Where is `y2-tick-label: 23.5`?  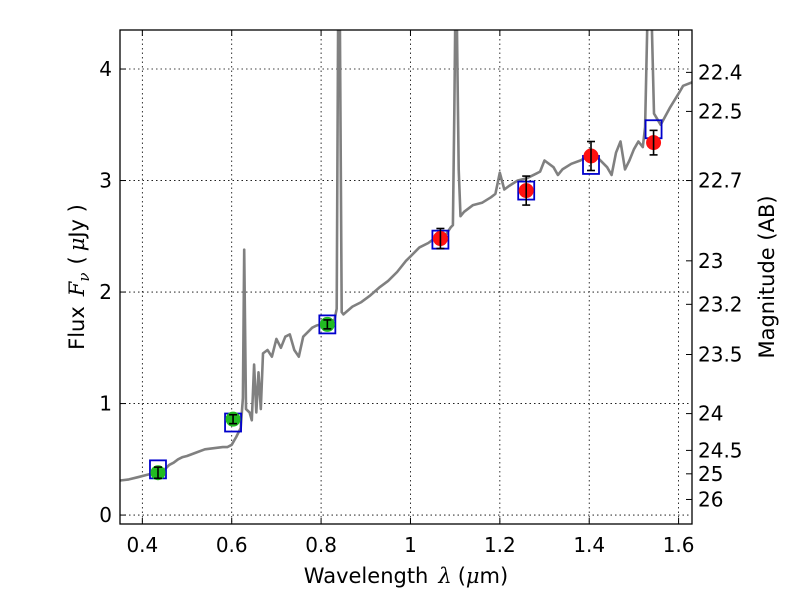
y2-tick-label: 23.5 is located at coordinates (720, 355).